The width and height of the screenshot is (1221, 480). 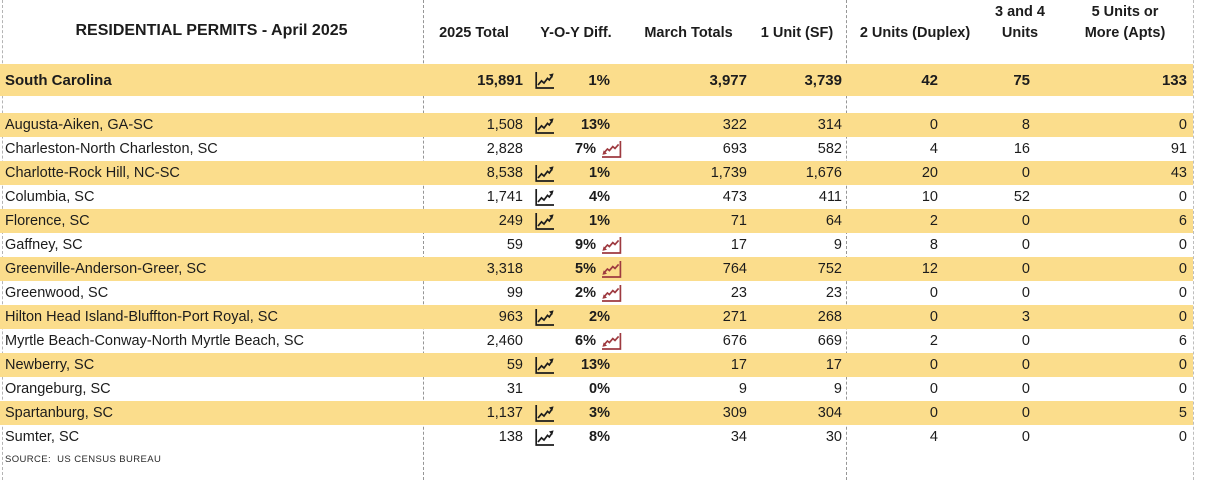 I want to click on march-totals-cell: 693, so click(x=734, y=149).